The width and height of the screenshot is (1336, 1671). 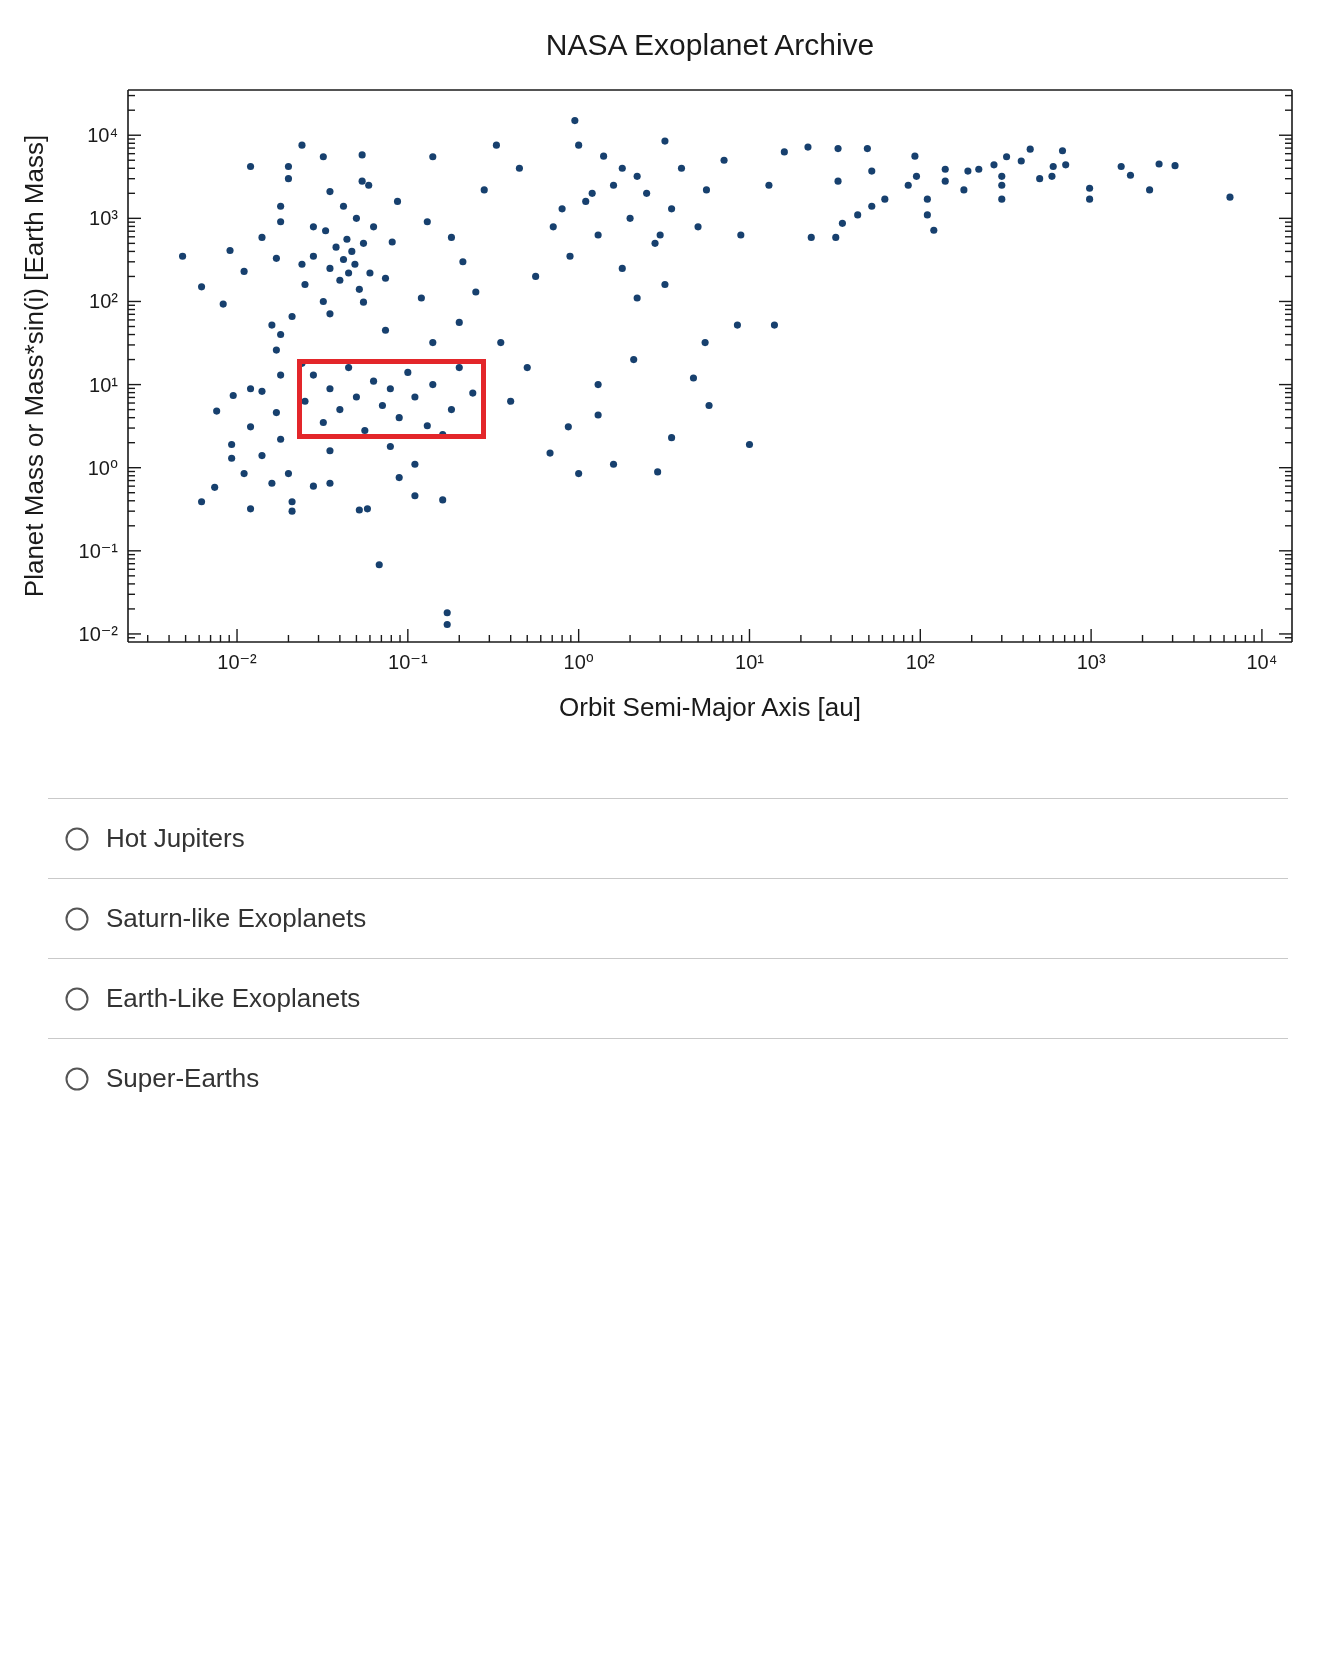 What do you see at coordinates (710, 707) in the screenshot?
I see `x-axis-title: Orbit Semi-Major Axis [au]` at bounding box center [710, 707].